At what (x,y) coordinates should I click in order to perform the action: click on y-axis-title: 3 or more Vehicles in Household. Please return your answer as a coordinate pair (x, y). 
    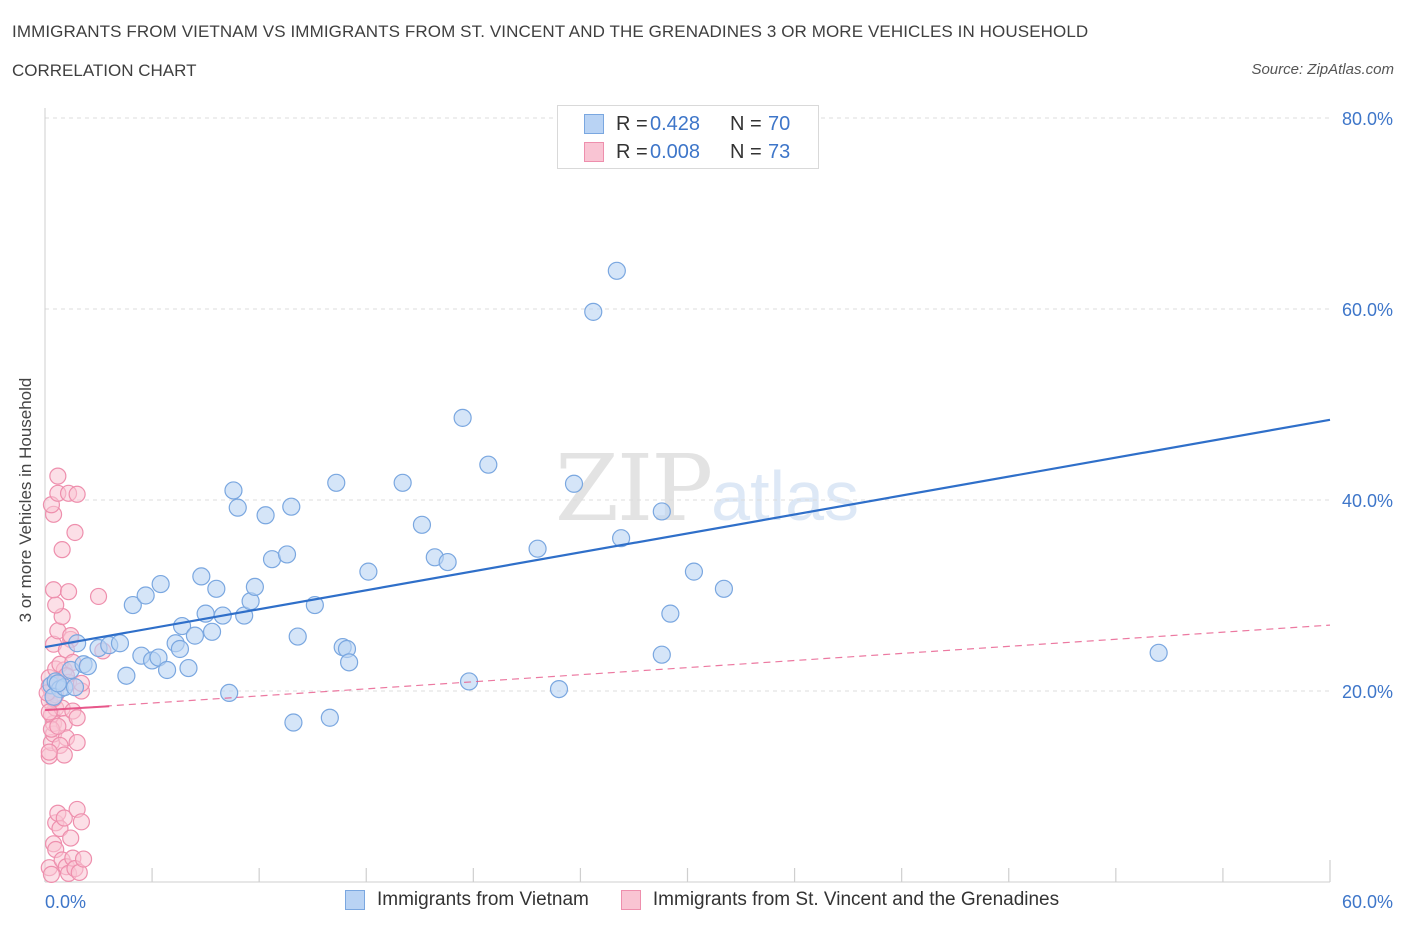
    Looking at the image, I should click on (25, 500).